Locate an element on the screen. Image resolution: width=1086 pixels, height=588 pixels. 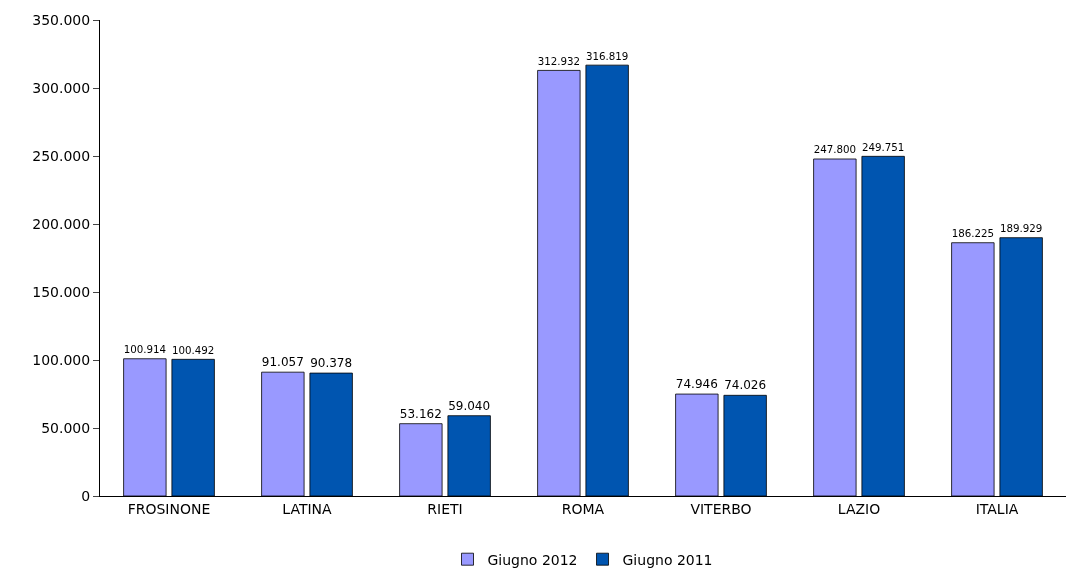
data-label: 312.932 is located at coordinates (559, 60).